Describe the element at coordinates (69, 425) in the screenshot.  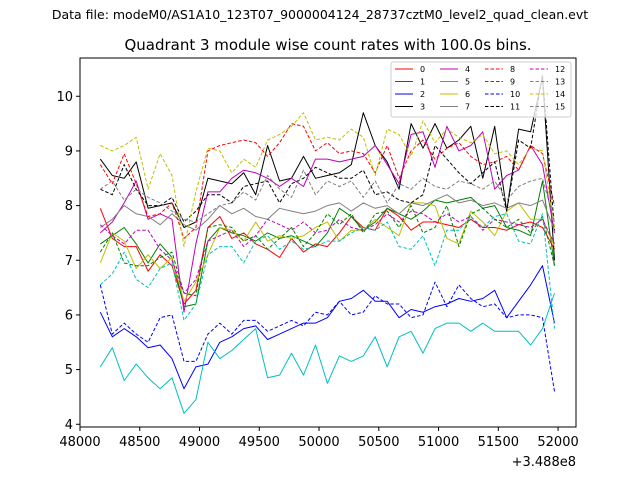
I see `y-tick-label: 4` at that location.